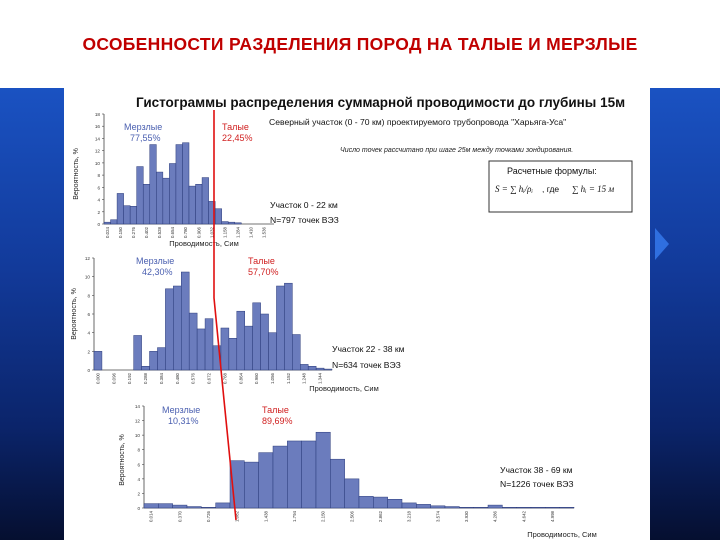 The height and width of the screenshot is (540, 720). Describe the element at coordinates (320, 378) in the screenshot. I see `x-tick-label: 1.344` at that location.